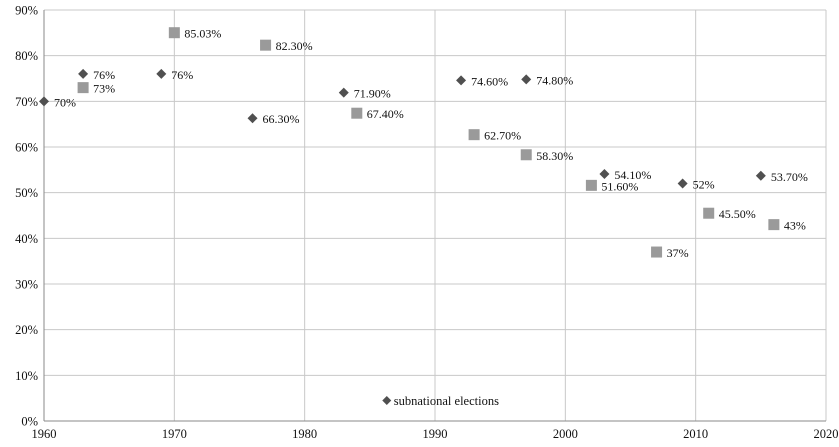  Describe the element at coordinates (554, 156) in the screenshot. I see `data-label: 58.30%` at that location.